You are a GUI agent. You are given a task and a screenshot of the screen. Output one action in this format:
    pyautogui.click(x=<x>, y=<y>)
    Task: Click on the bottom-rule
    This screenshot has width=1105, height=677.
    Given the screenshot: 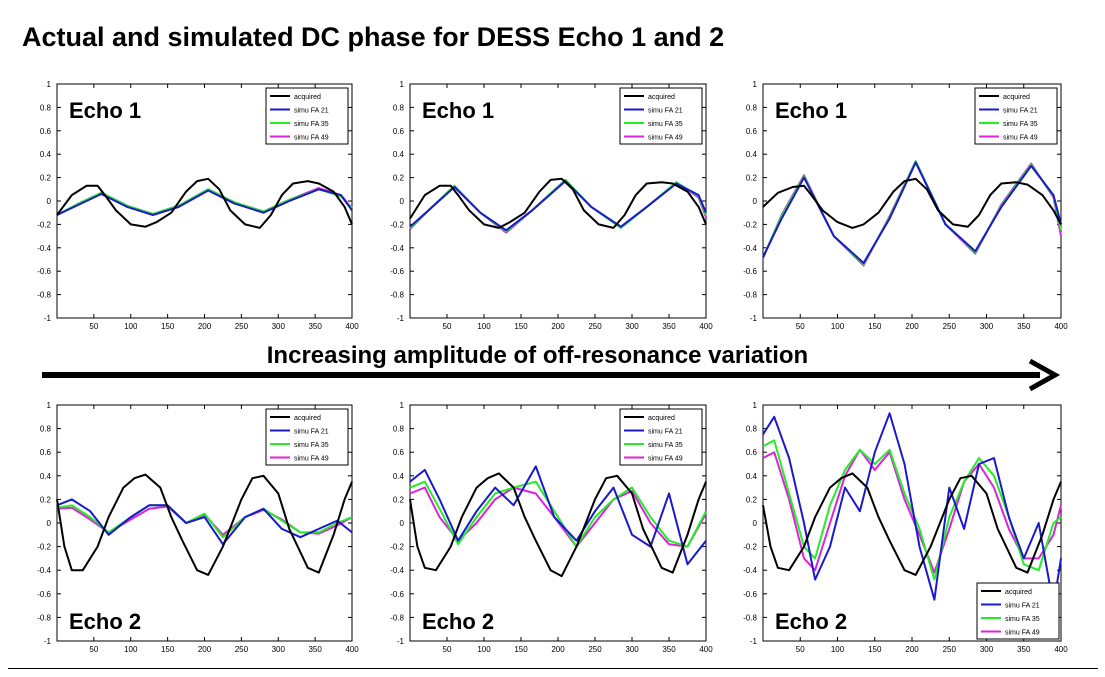 What is the action you would take?
    pyautogui.click(x=553, y=668)
    